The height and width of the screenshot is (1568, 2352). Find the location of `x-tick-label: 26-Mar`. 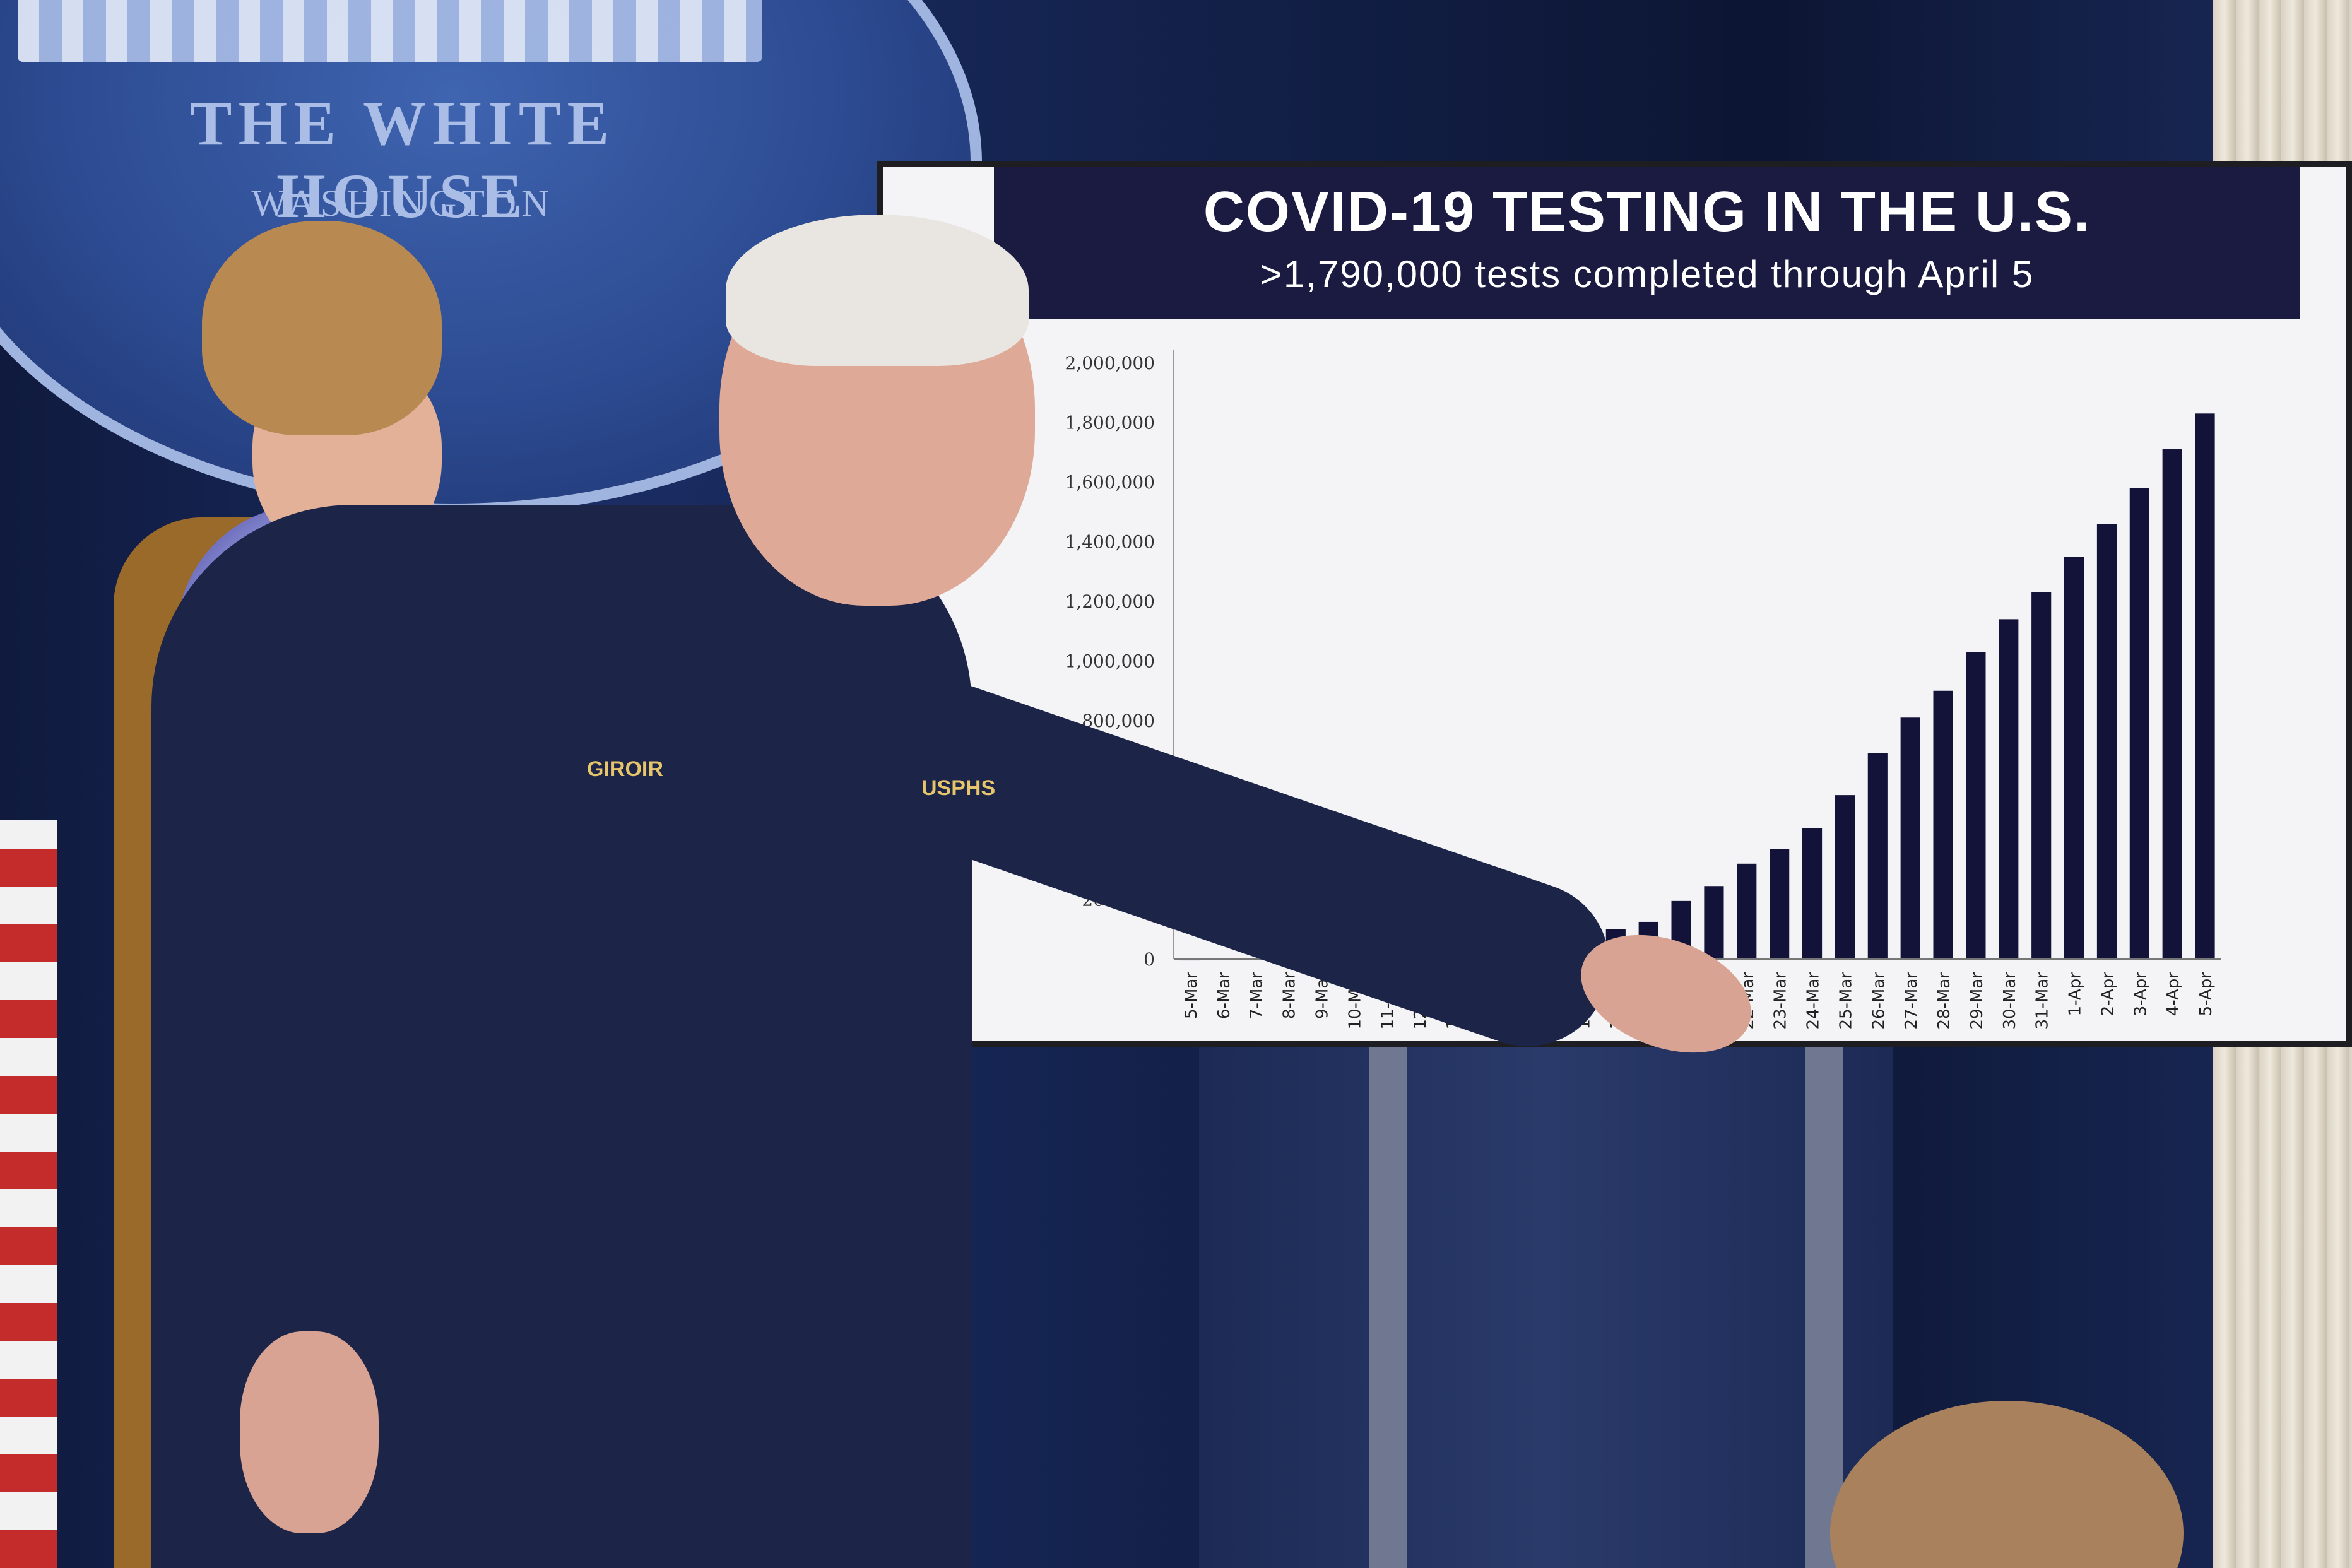

x-tick-label: 26-Mar is located at coordinates (1879, 1001).